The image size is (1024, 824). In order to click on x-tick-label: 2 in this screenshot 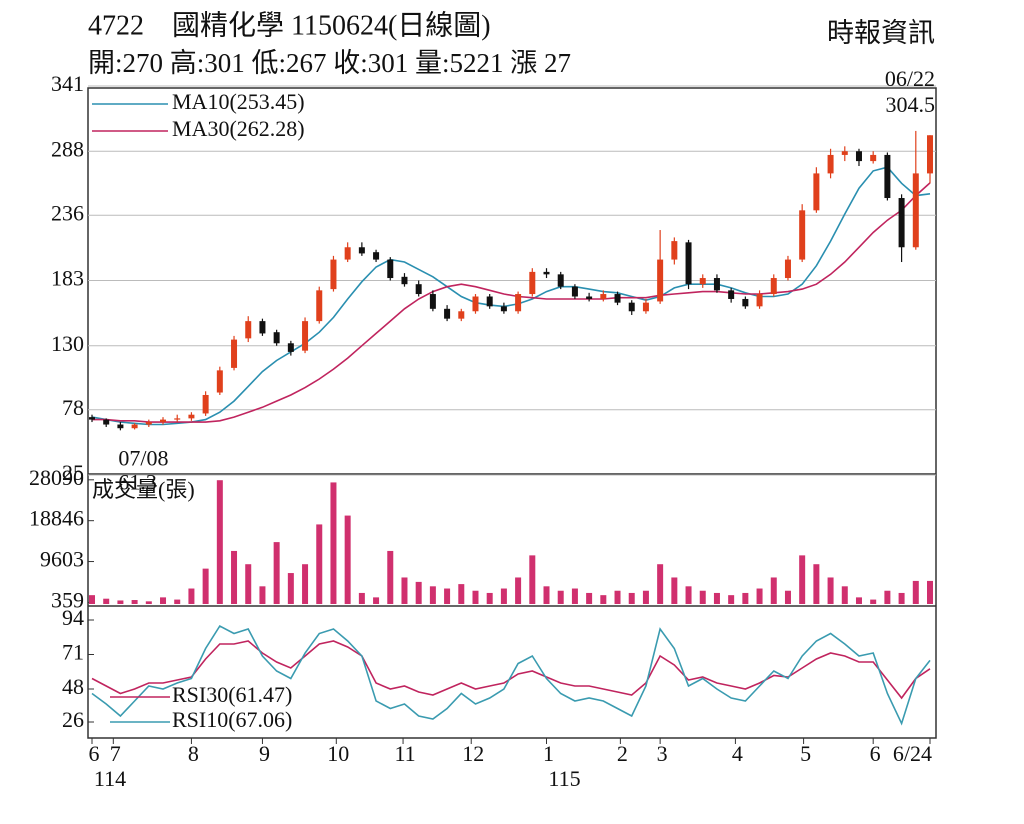, I will do `click(622, 753)`.